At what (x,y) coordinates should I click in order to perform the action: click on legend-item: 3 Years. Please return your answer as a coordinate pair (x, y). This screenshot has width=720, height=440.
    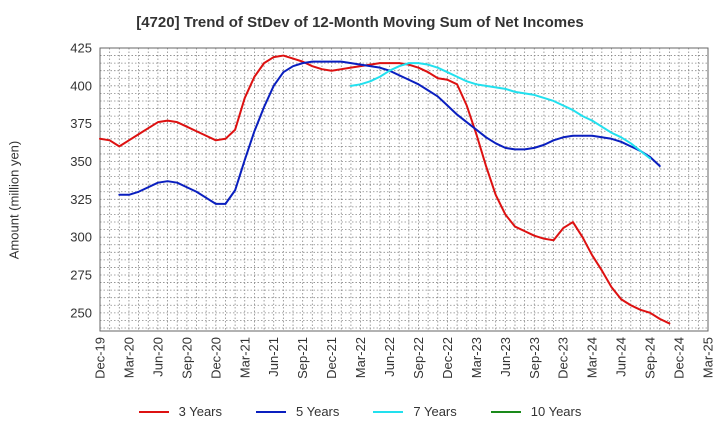
    Looking at the image, I should click on (180, 411).